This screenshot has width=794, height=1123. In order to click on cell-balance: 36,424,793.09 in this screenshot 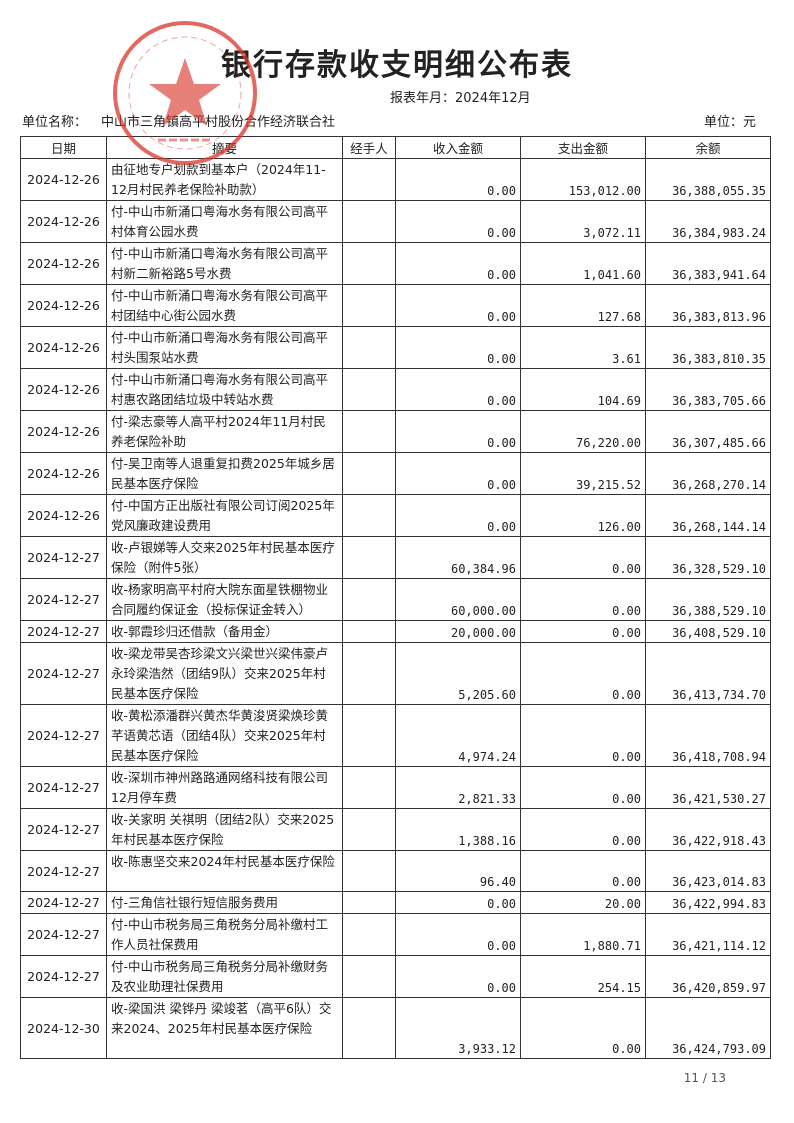, I will do `click(708, 1028)`.